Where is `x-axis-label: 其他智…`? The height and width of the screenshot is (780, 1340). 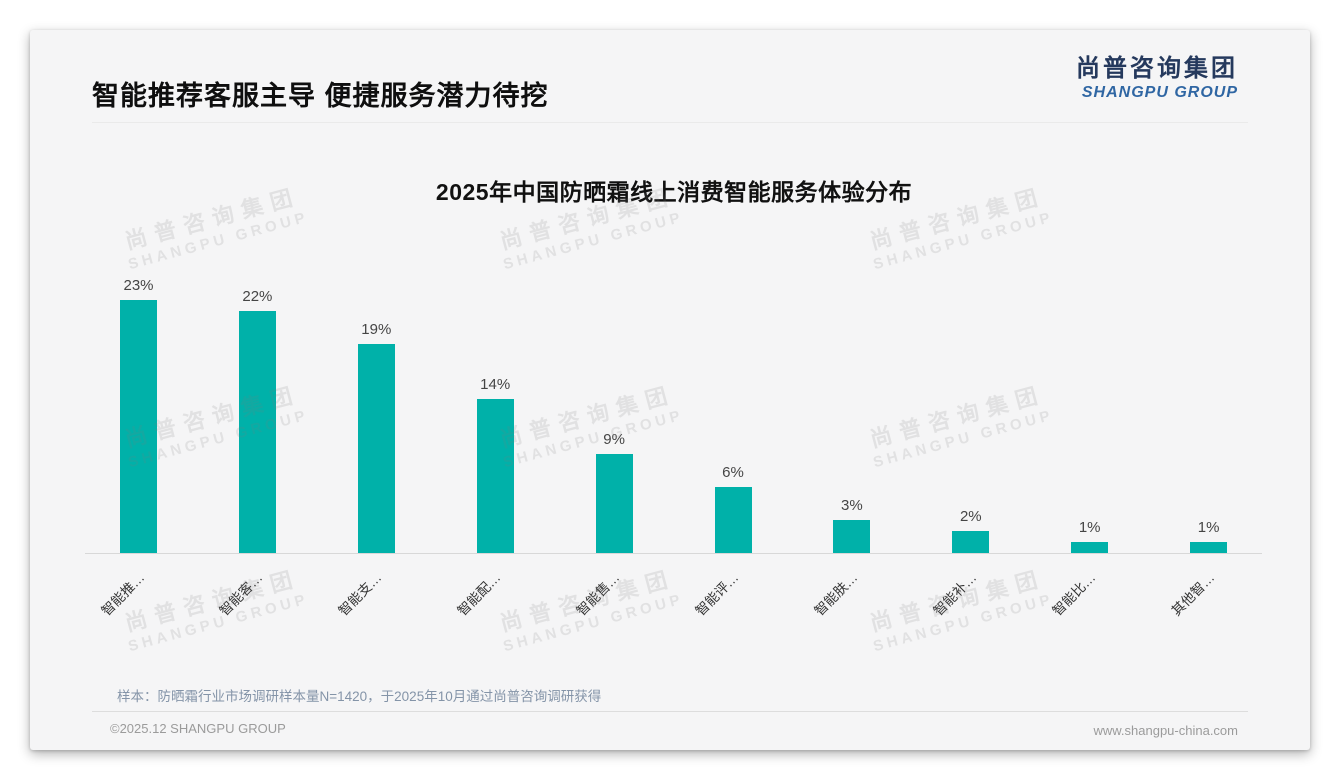 x-axis-label: 其他智… is located at coordinates (1193, 594).